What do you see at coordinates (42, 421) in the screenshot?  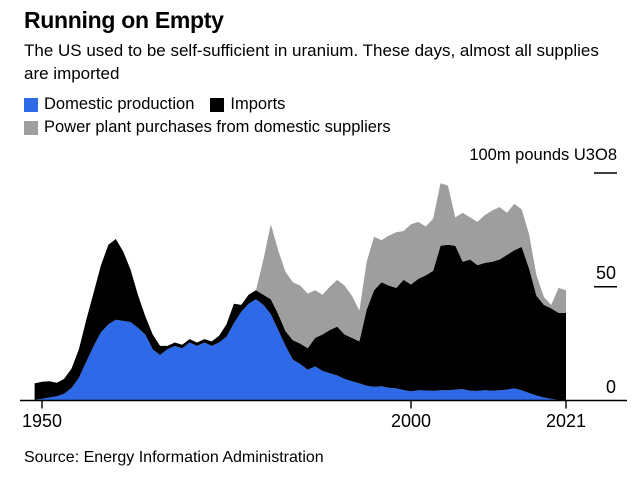 I see `x-axis-tick-label: 1950` at bounding box center [42, 421].